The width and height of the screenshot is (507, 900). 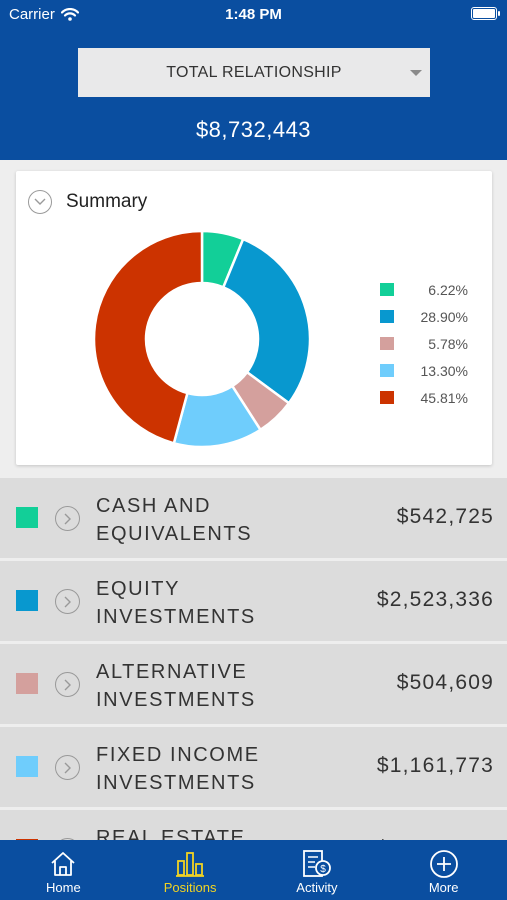 What do you see at coordinates (176, 603) in the screenshot?
I see `position-label: EQUITY INVESTMENTS` at bounding box center [176, 603].